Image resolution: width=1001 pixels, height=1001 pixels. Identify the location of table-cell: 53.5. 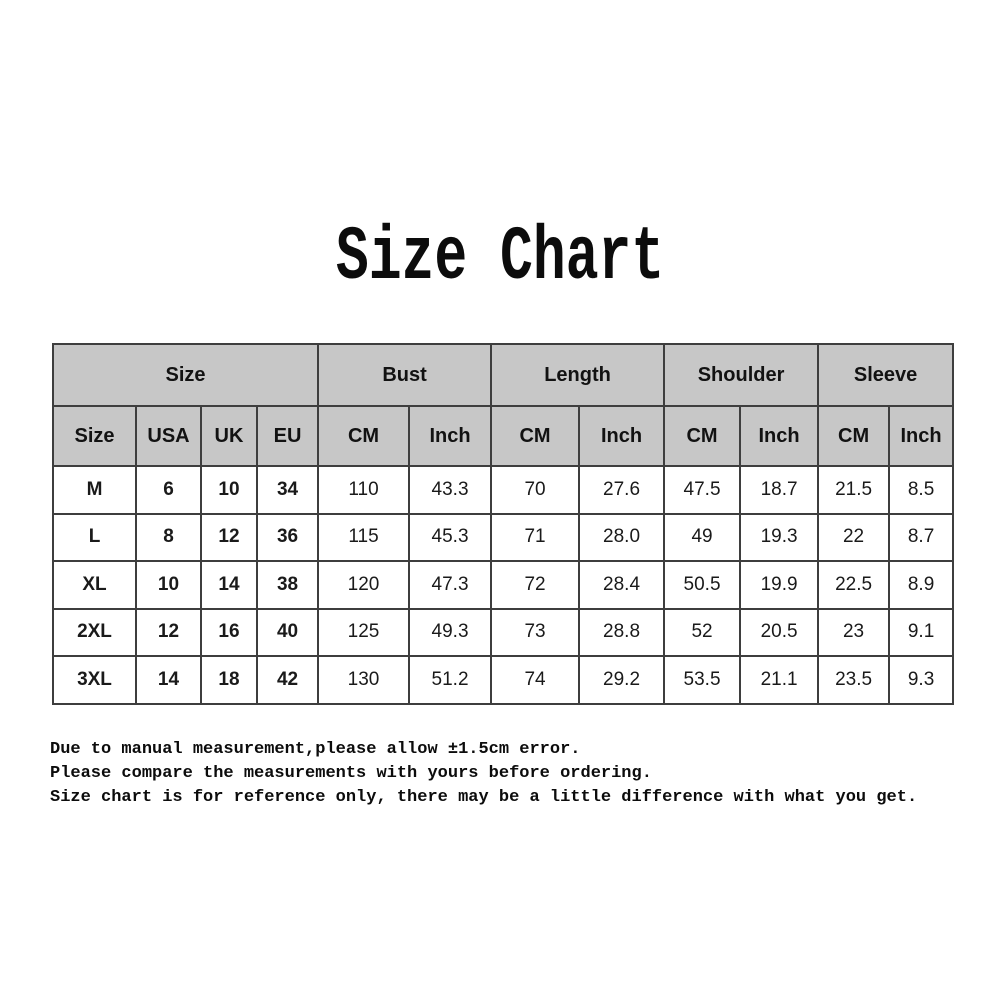
(702, 680).